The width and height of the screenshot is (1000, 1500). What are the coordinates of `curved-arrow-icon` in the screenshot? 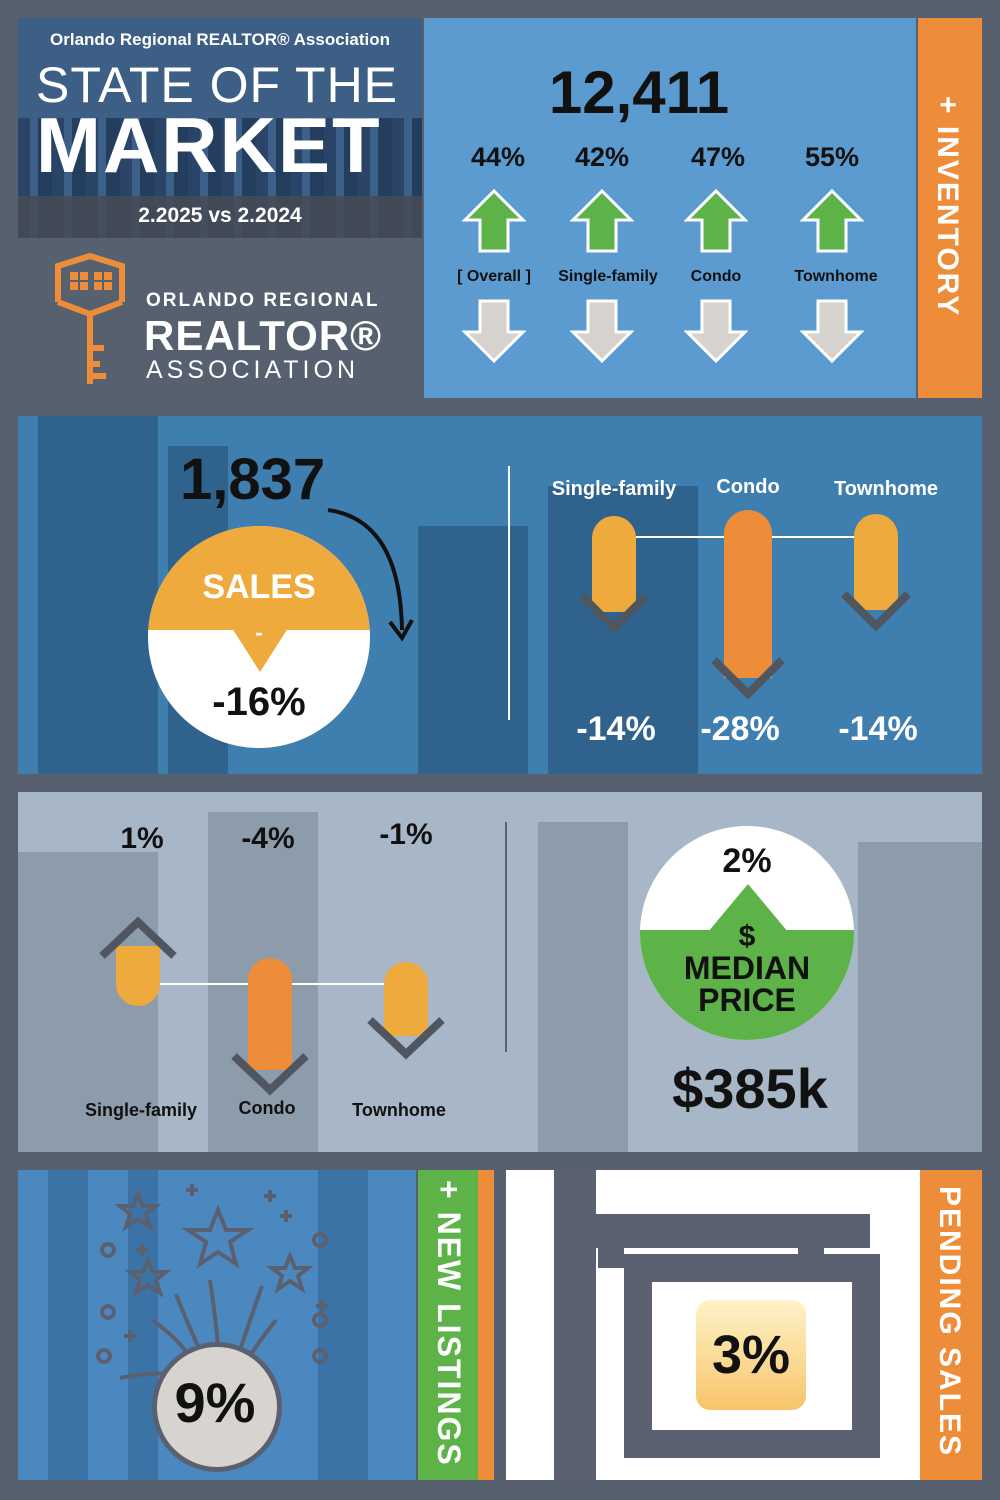 It's located at (370, 575).